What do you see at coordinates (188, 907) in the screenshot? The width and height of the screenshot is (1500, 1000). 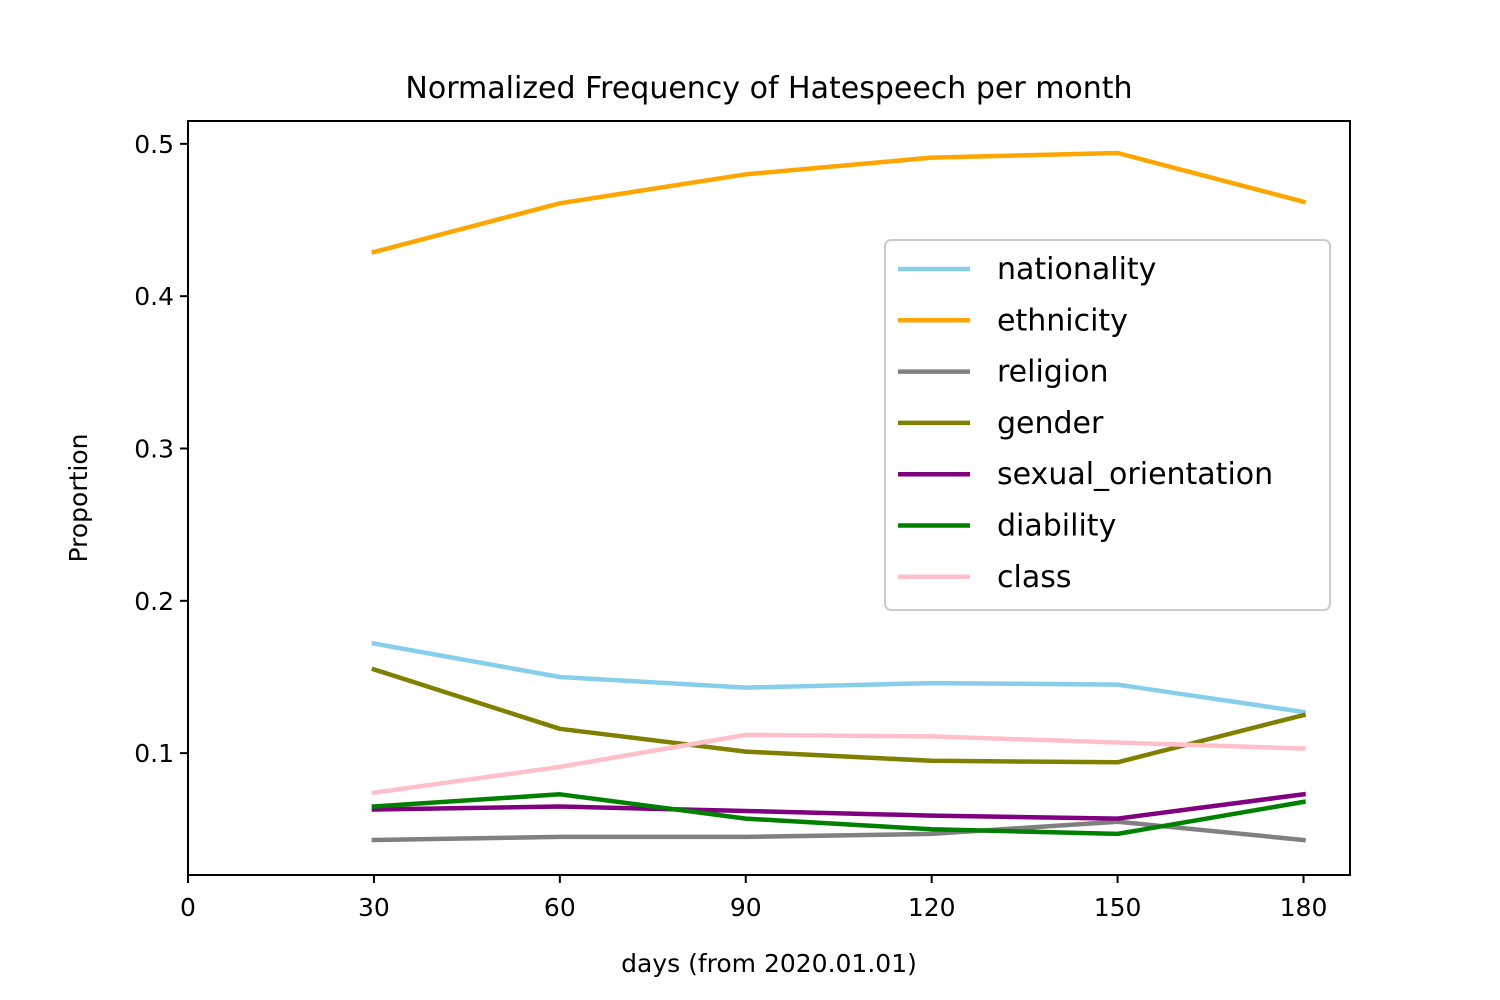 I see `x-tick-label: 0` at bounding box center [188, 907].